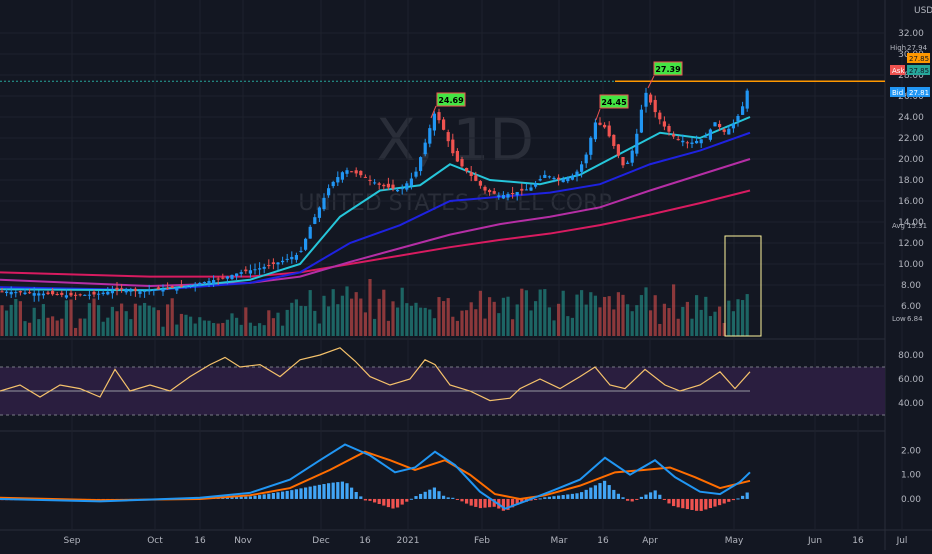 This screenshot has width=932, height=554. I want to click on rsi-axis: 80.00 60.00 40.00, so click(911, 380).